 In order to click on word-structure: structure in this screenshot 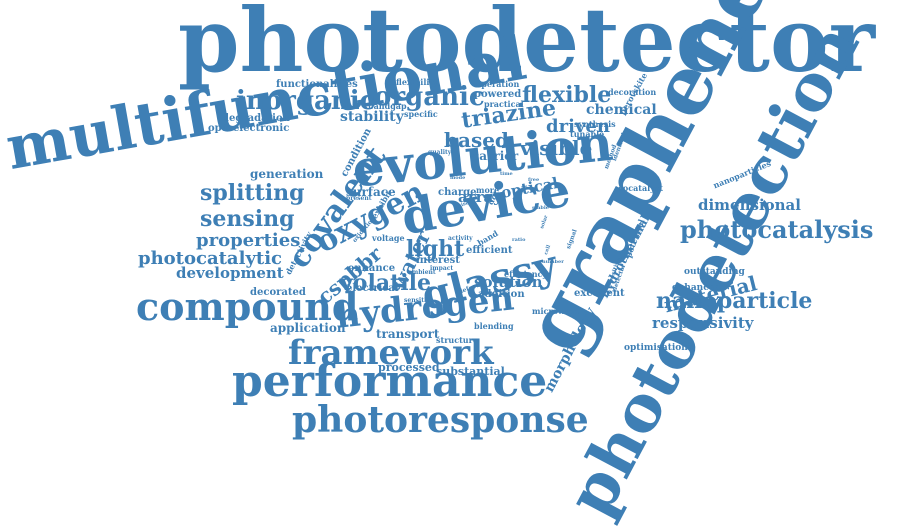, I will do `click(457, 340)`.